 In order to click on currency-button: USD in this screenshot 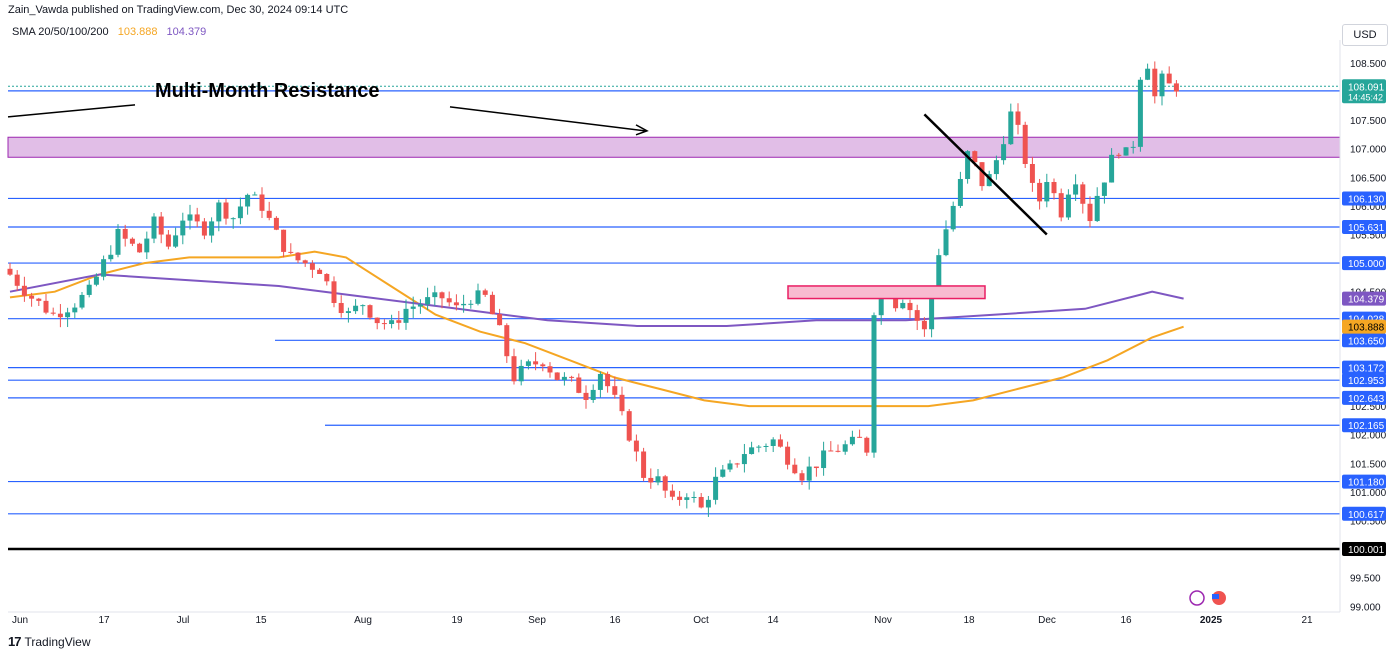, I will do `click(1365, 35)`.